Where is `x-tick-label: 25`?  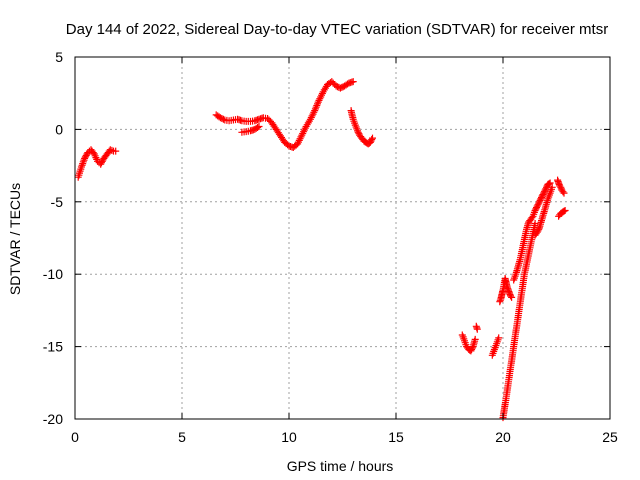
x-tick-label: 25 is located at coordinates (610, 437).